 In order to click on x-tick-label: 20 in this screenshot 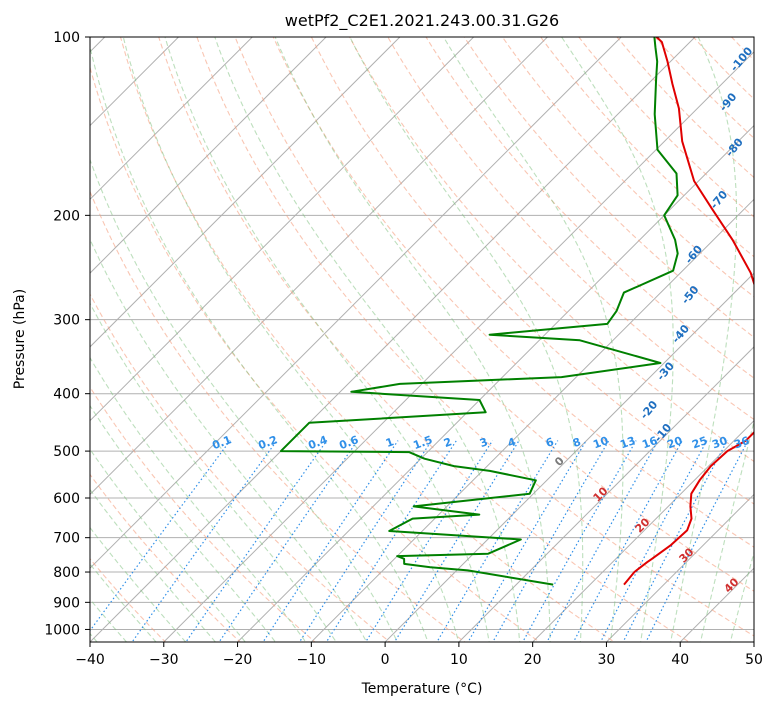, I will do `click(533, 660)`.